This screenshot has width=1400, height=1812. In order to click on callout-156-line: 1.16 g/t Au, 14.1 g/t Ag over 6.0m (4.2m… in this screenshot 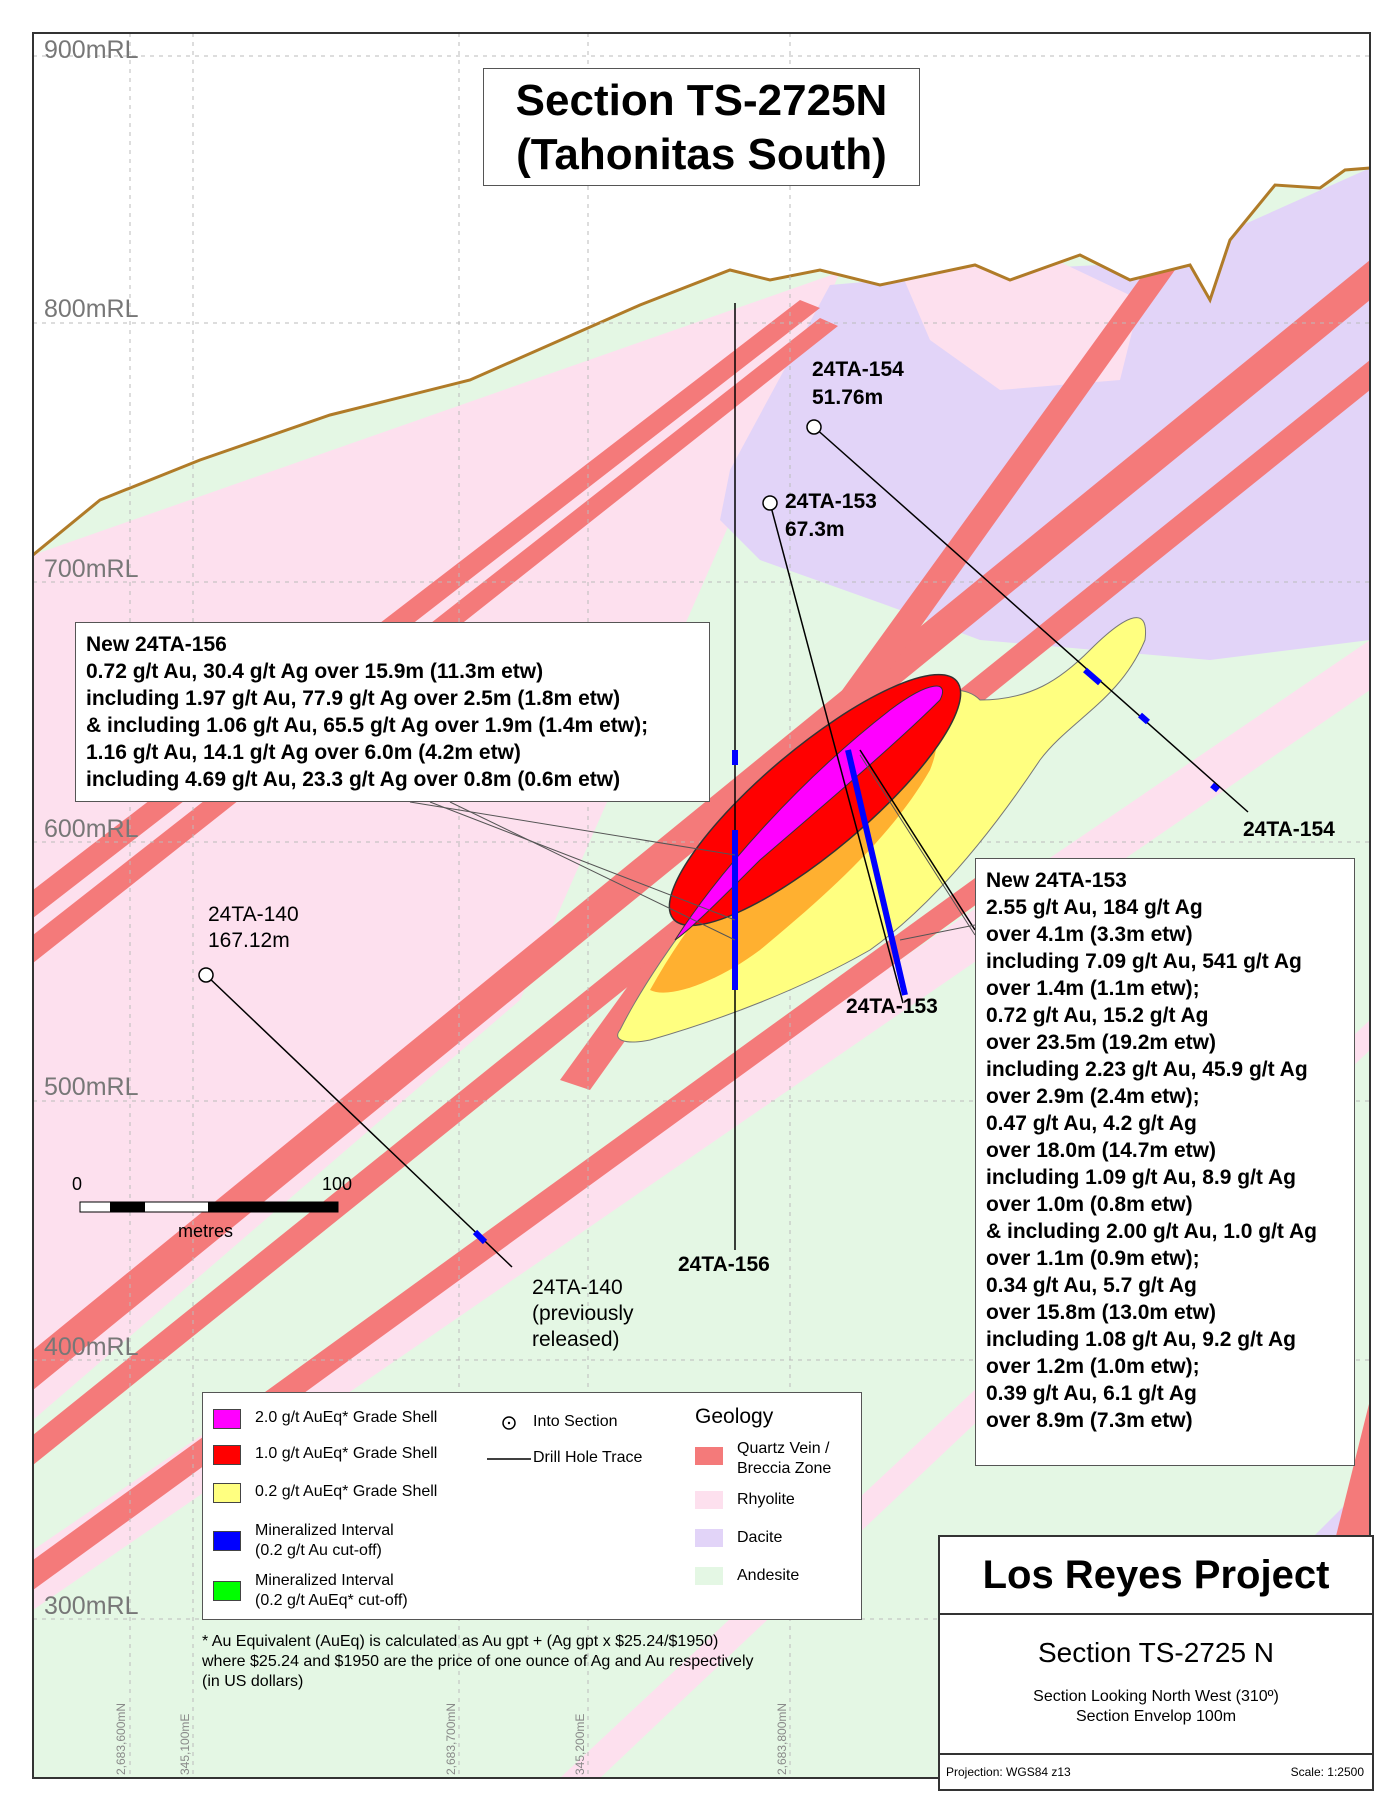, I will do `click(303, 752)`.